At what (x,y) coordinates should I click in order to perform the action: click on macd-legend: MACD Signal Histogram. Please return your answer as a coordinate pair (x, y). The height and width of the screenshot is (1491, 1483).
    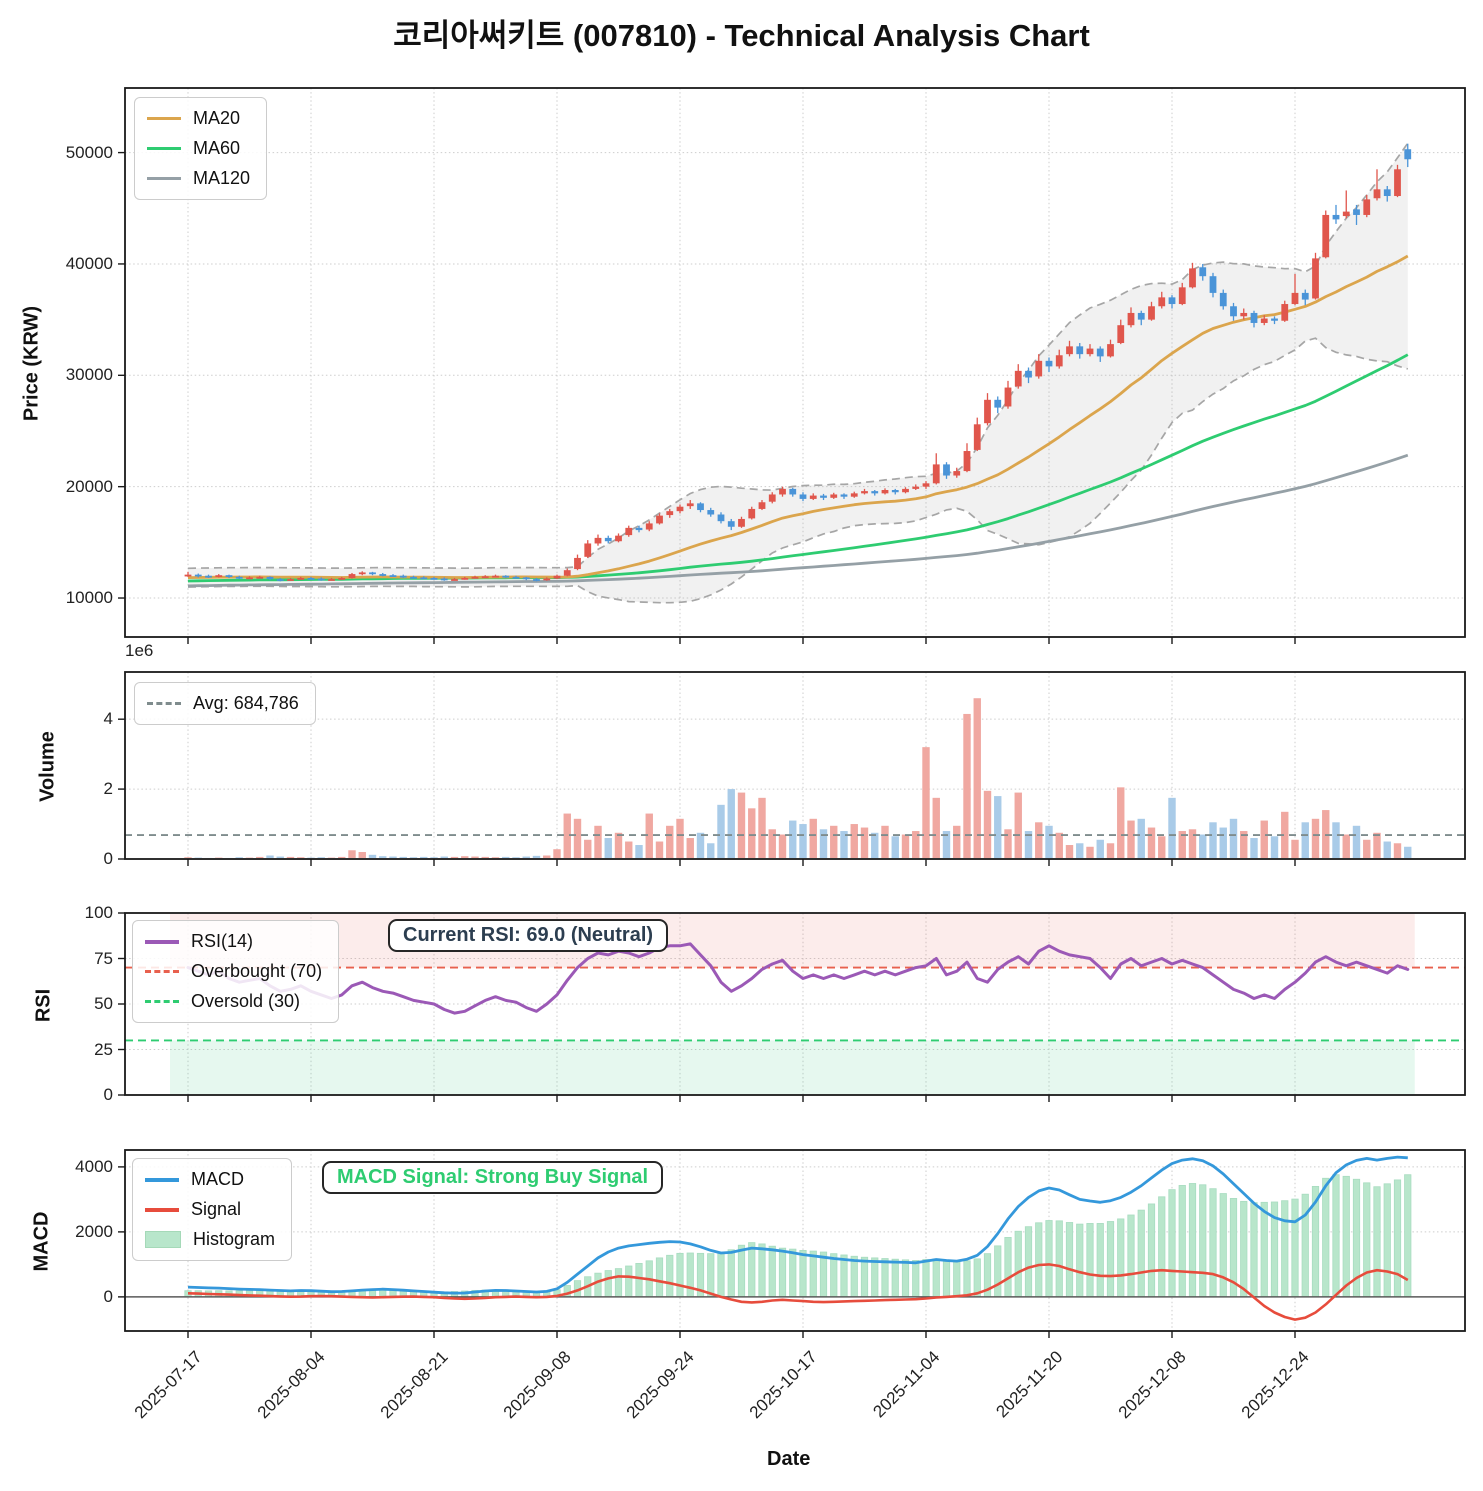
    Looking at the image, I should click on (212, 1209).